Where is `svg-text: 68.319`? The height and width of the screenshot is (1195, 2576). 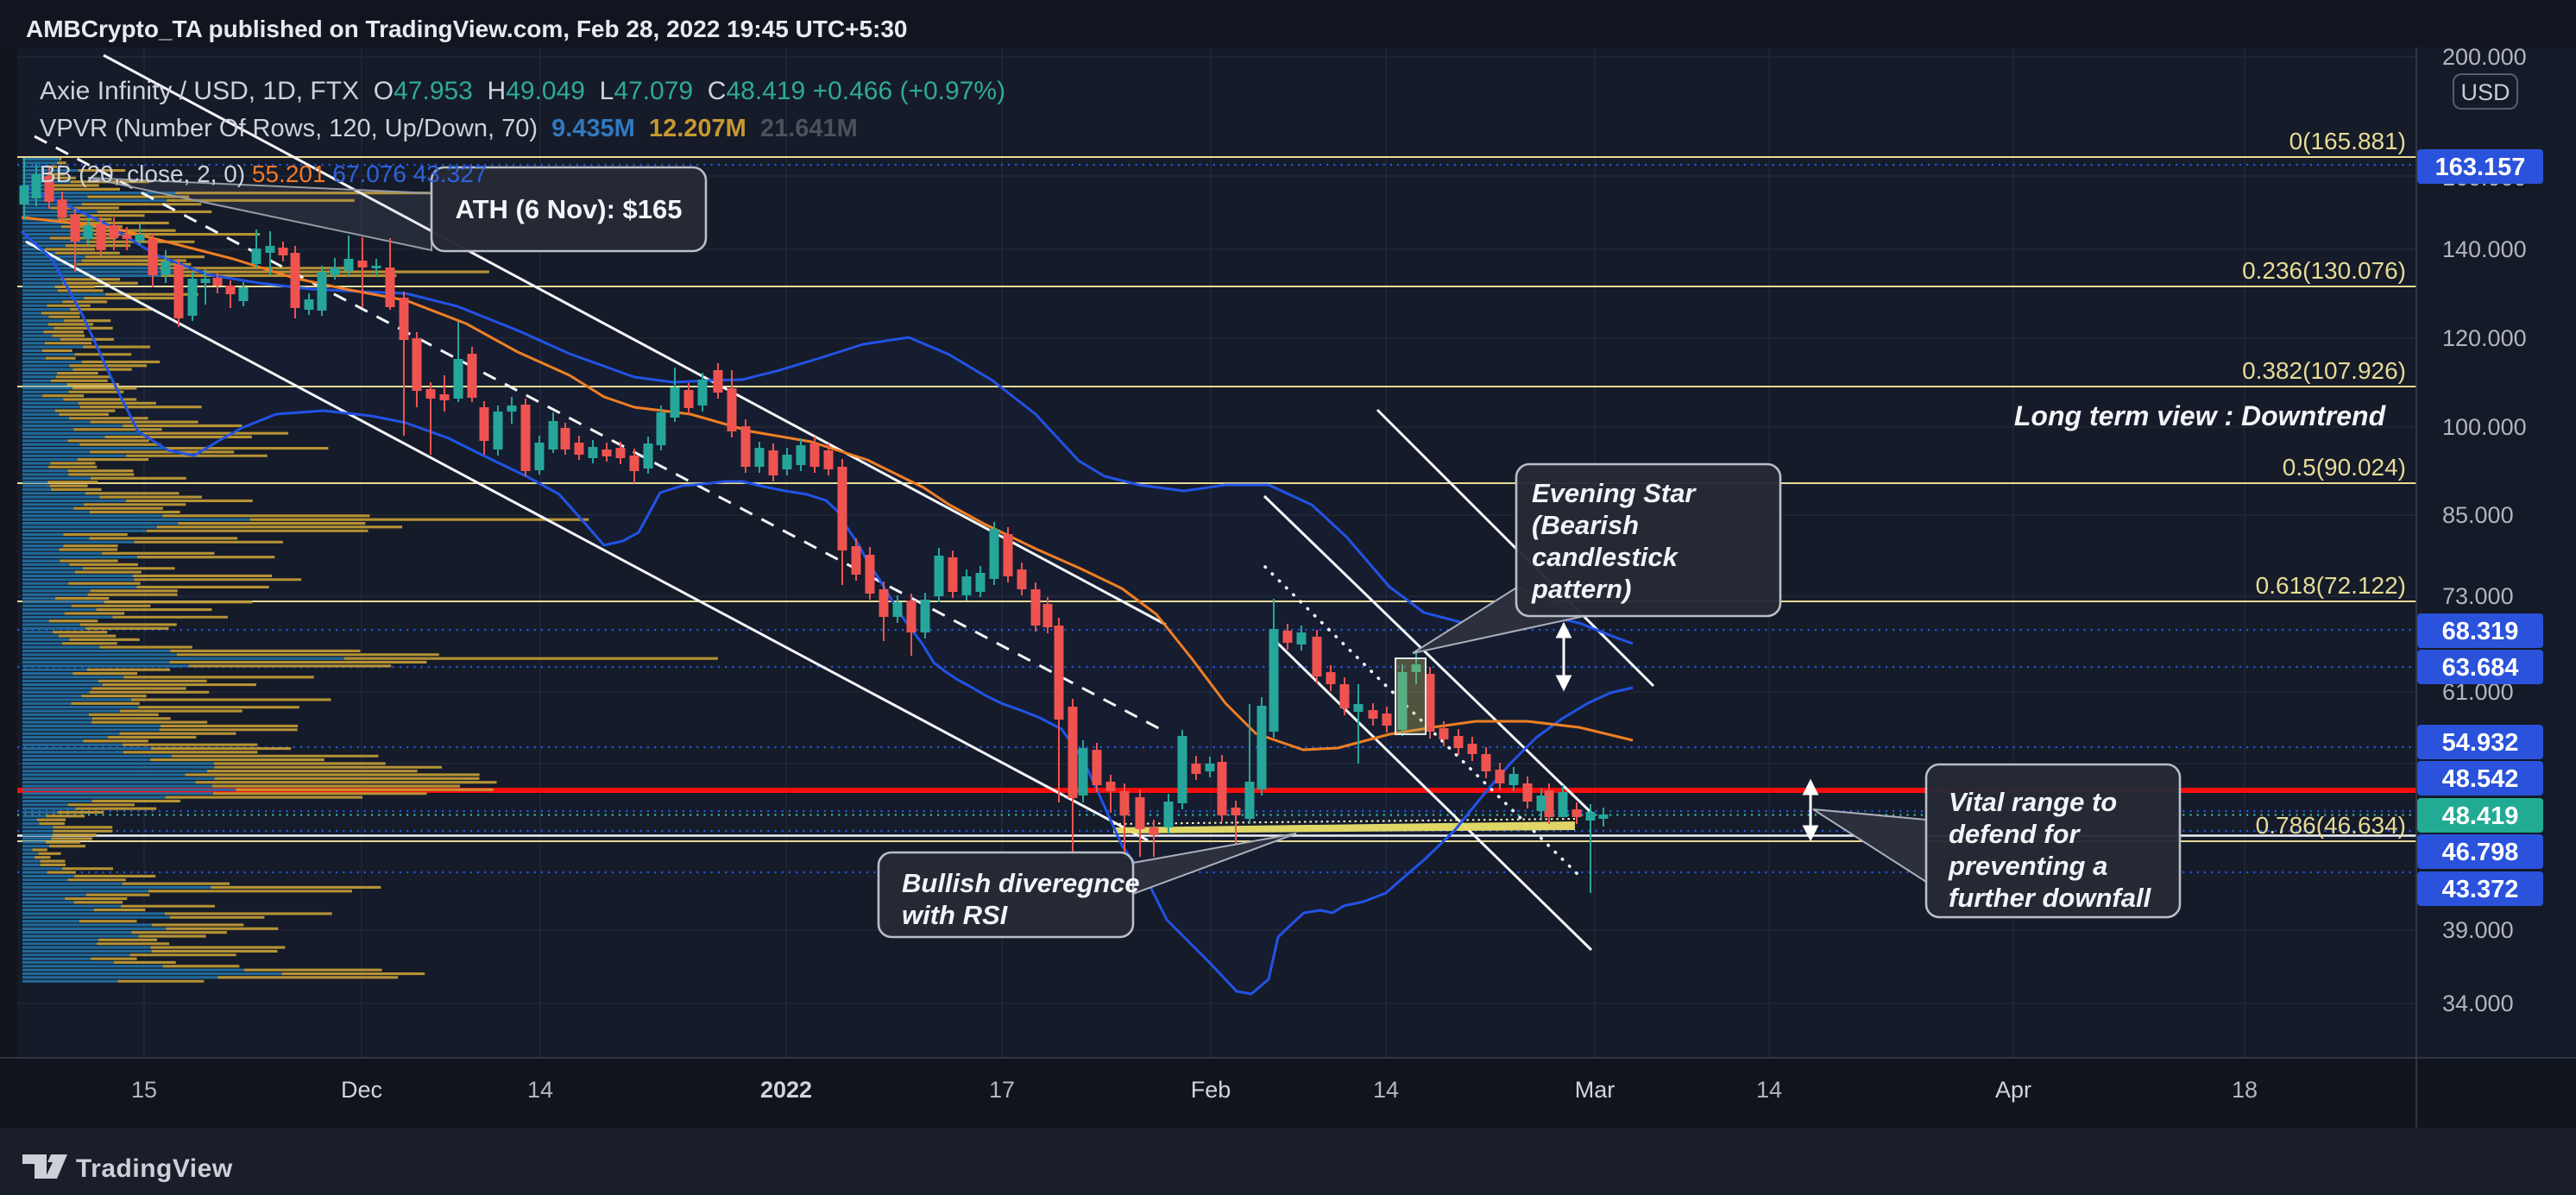 svg-text: 68.319 is located at coordinates (2480, 632).